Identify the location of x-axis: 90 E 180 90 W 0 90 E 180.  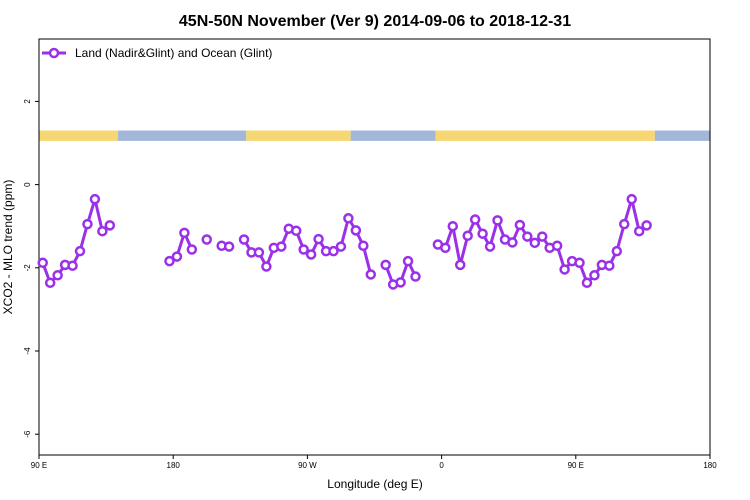
(374, 462).